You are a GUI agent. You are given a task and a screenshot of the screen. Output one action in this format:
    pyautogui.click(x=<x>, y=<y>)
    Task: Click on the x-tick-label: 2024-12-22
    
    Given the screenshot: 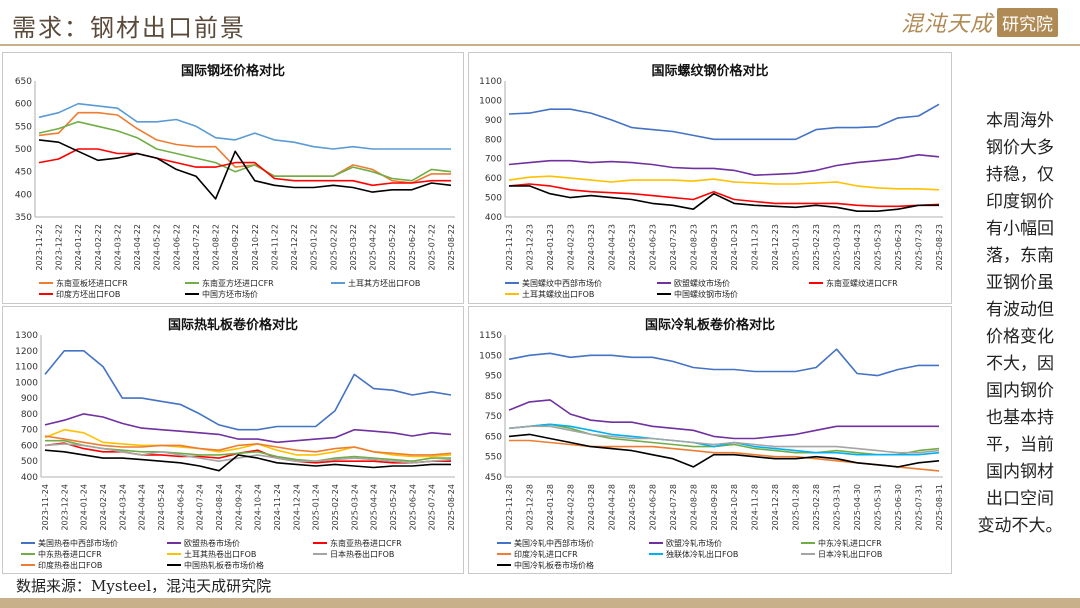 What is the action you would take?
    pyautogui.click(x=294, y=247)
    